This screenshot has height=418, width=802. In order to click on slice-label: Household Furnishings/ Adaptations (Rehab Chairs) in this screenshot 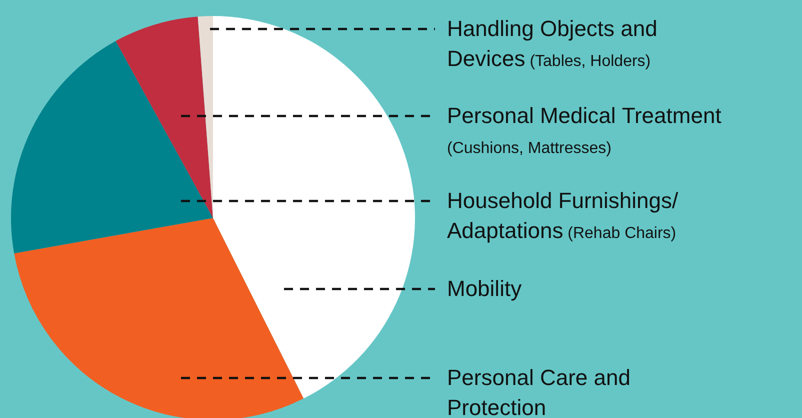, I will do `click(563, 215)`.